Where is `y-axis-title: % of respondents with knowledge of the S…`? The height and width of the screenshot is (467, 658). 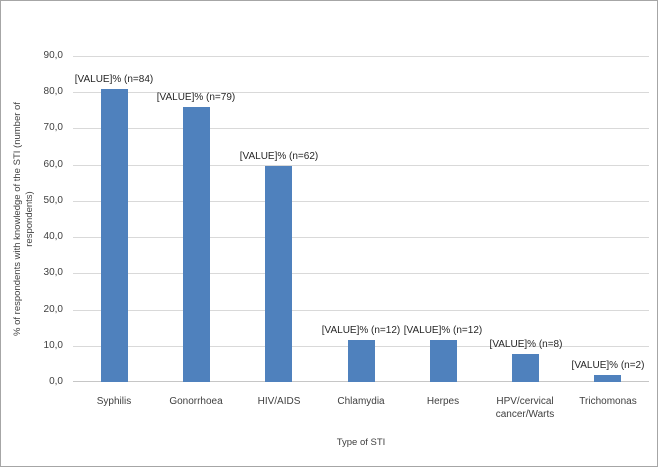 y-axis-title: % of respondents with knowledge of the S… is located at coordinates (24, 219).